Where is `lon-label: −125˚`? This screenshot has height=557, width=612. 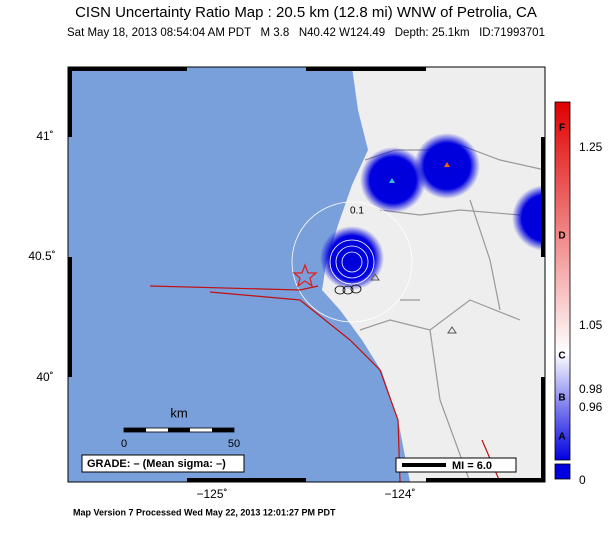
lon-label: −125˚ is located at coordinates (211, 494).